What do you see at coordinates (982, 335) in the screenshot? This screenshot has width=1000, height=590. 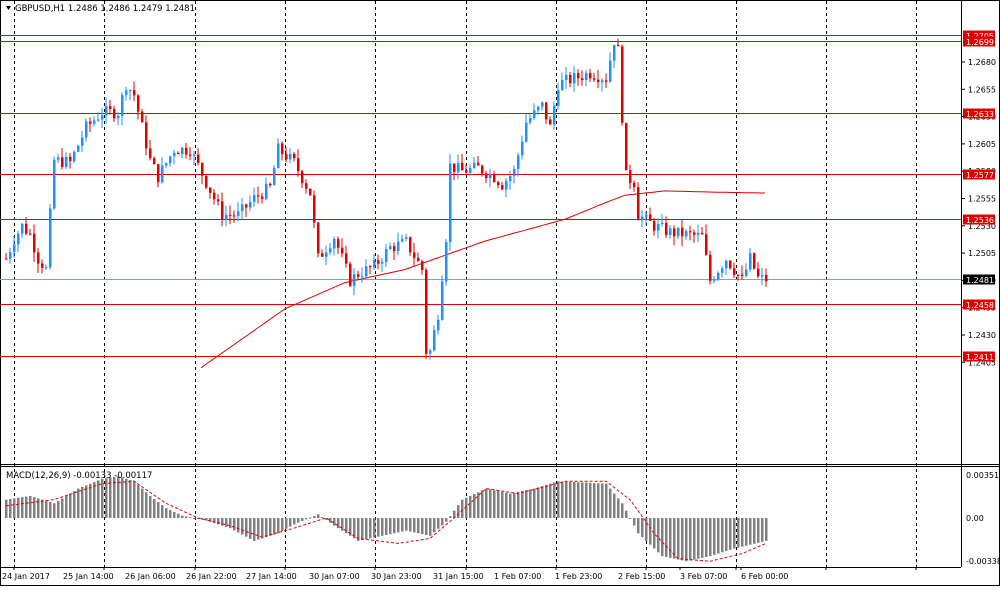 I see `price-tick-label: 1.2430` at bounding box center [982, 335].